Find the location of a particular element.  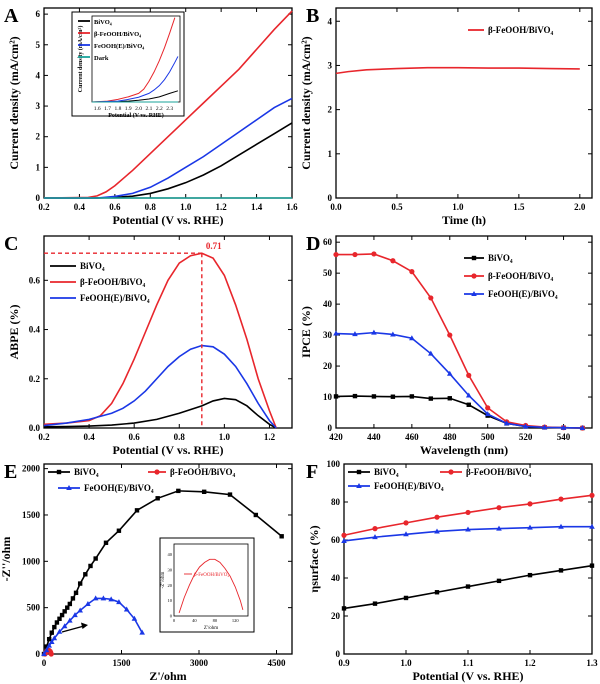

y-tick-label: 40 is located at coordinates (336, 578).